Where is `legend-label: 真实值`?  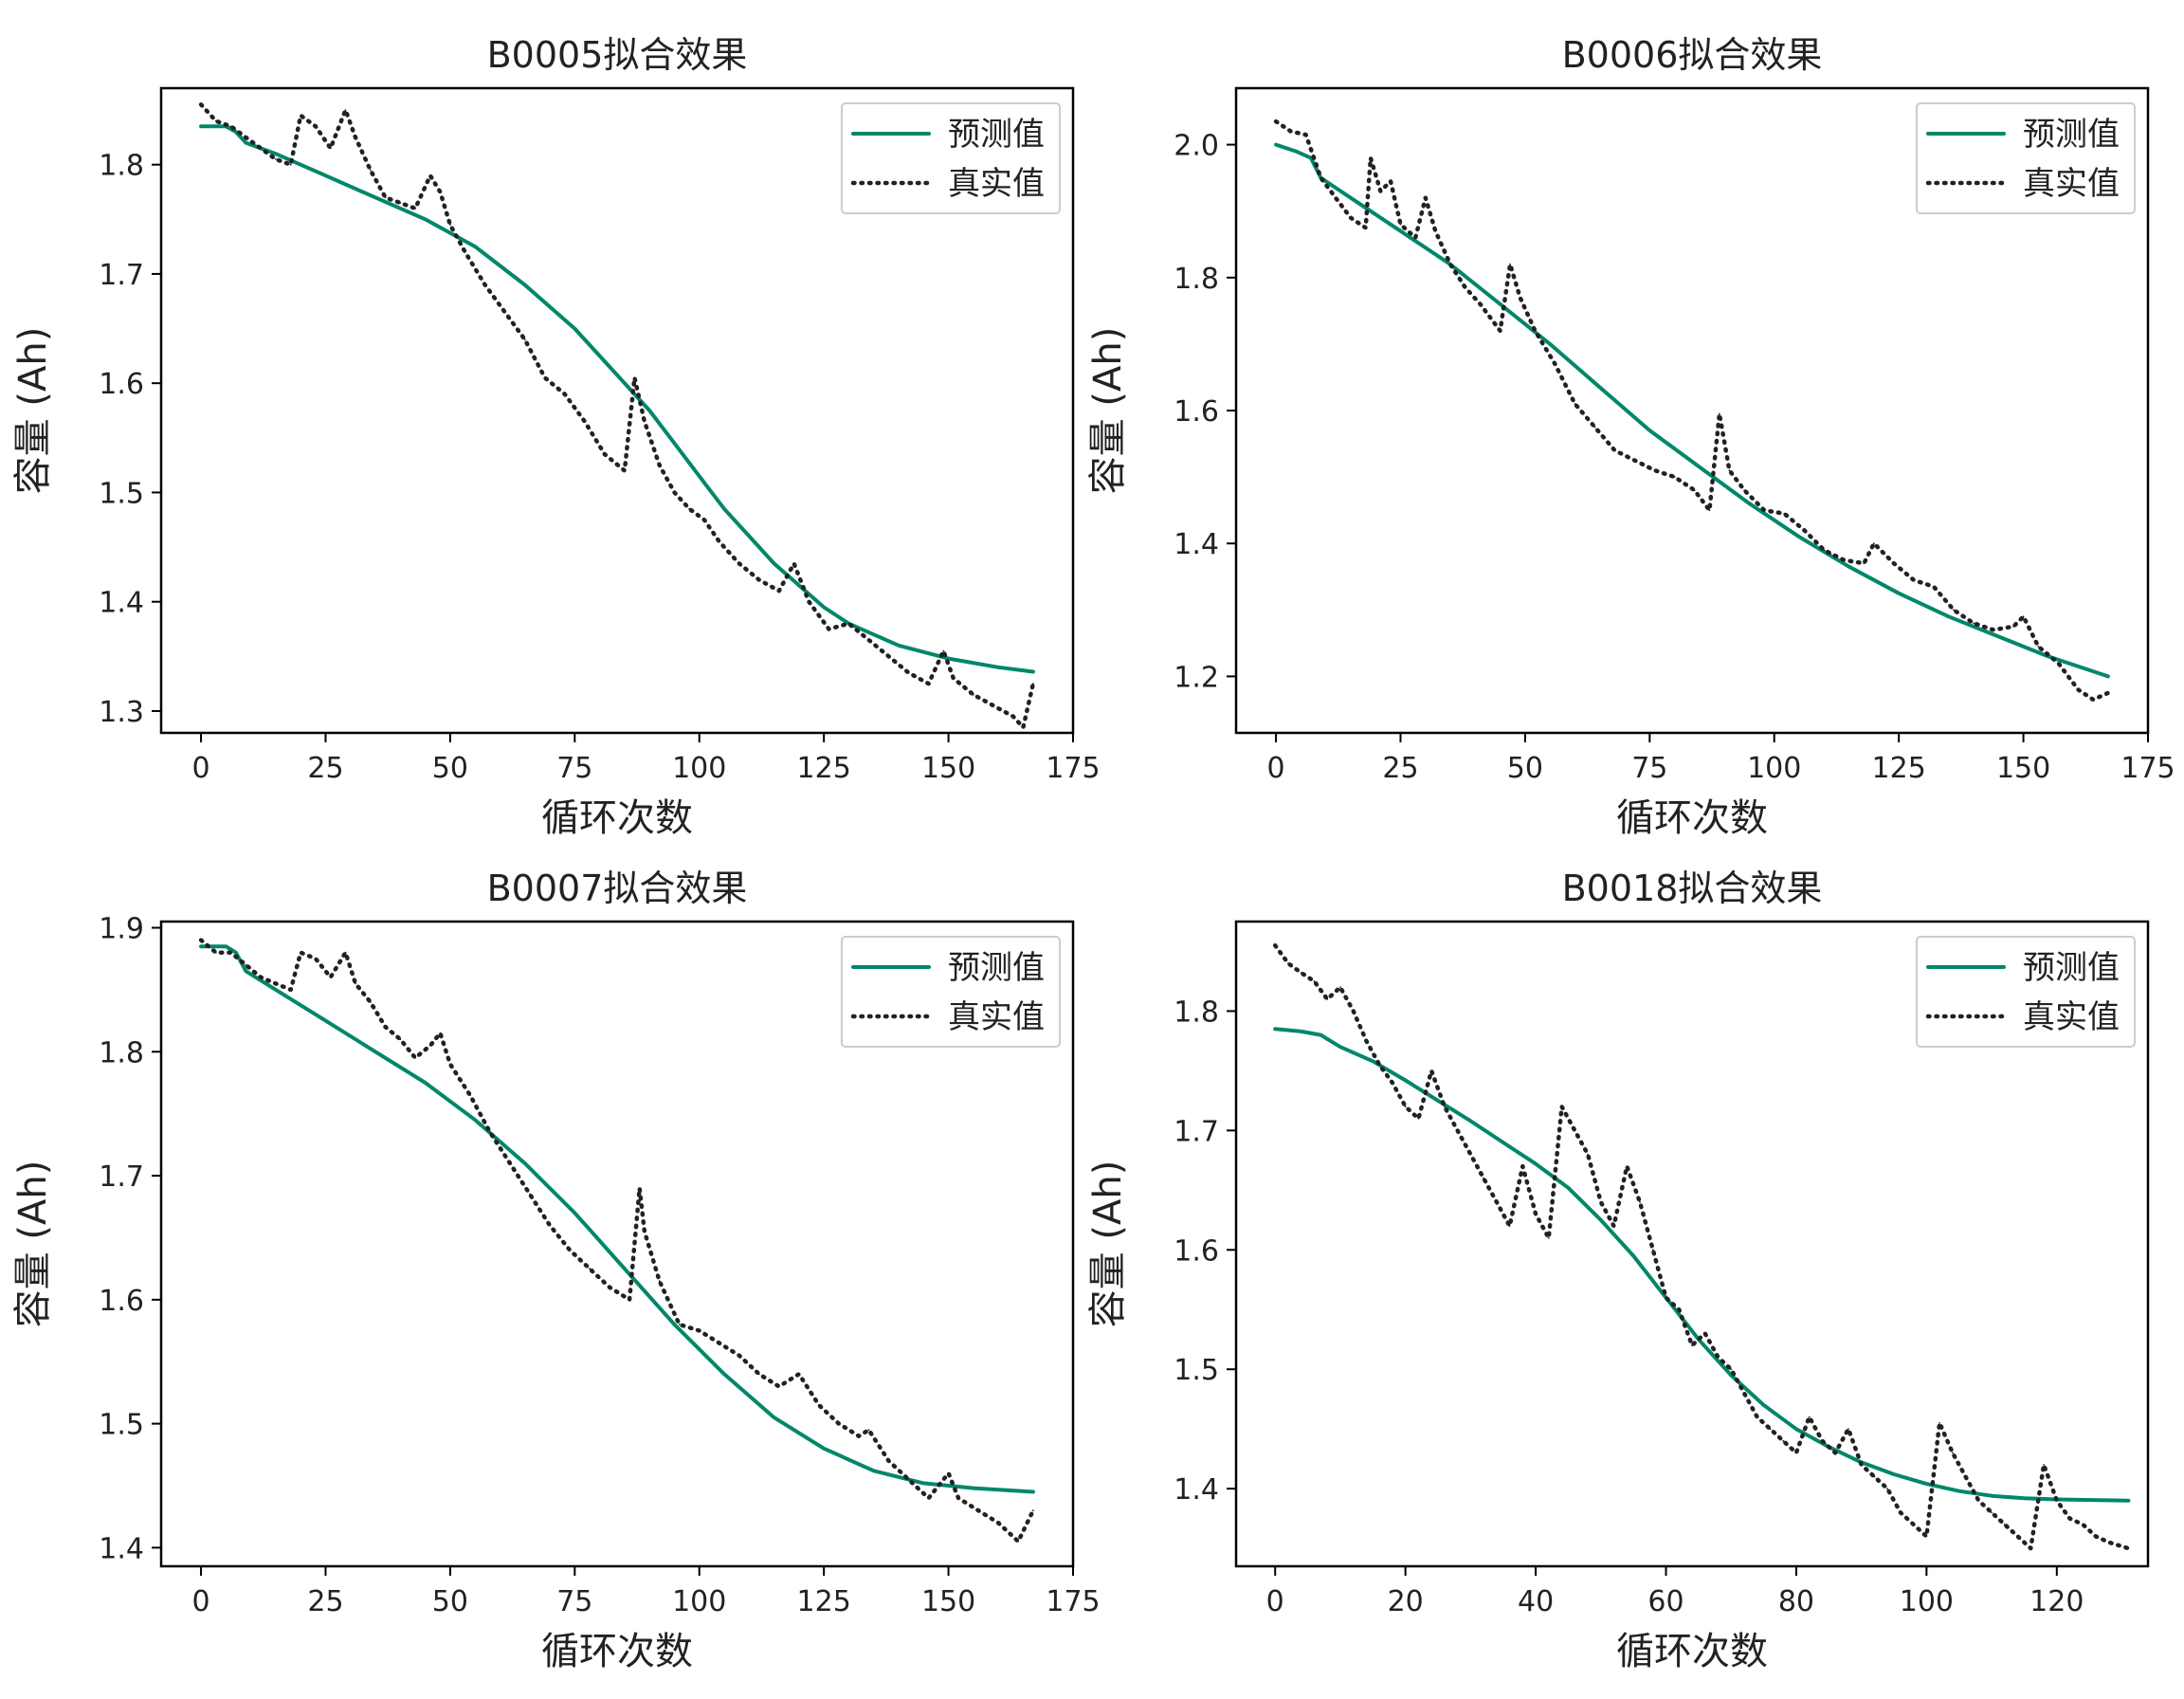
legend-label: 真实值 is located at coordinates (2071, 1017).